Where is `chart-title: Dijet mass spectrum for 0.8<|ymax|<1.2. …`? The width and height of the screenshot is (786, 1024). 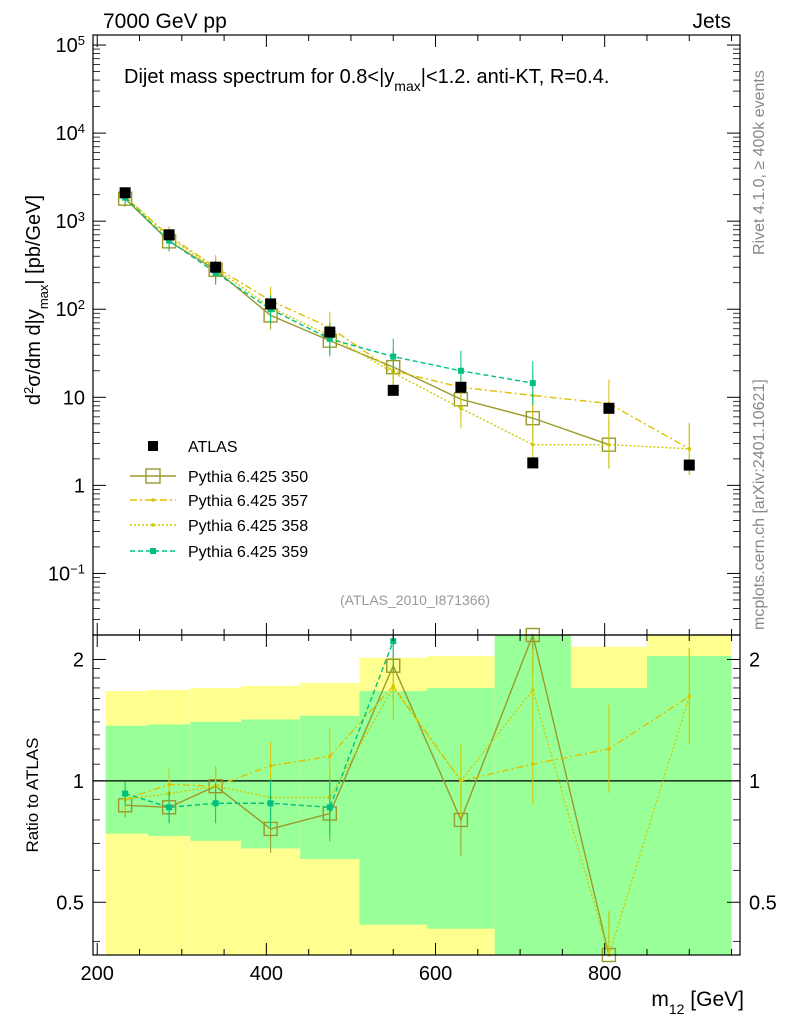 chart-title: Dijet mass spectrum for 0.8<|ymax|<1.2. … is located at coordinates (366, 80).